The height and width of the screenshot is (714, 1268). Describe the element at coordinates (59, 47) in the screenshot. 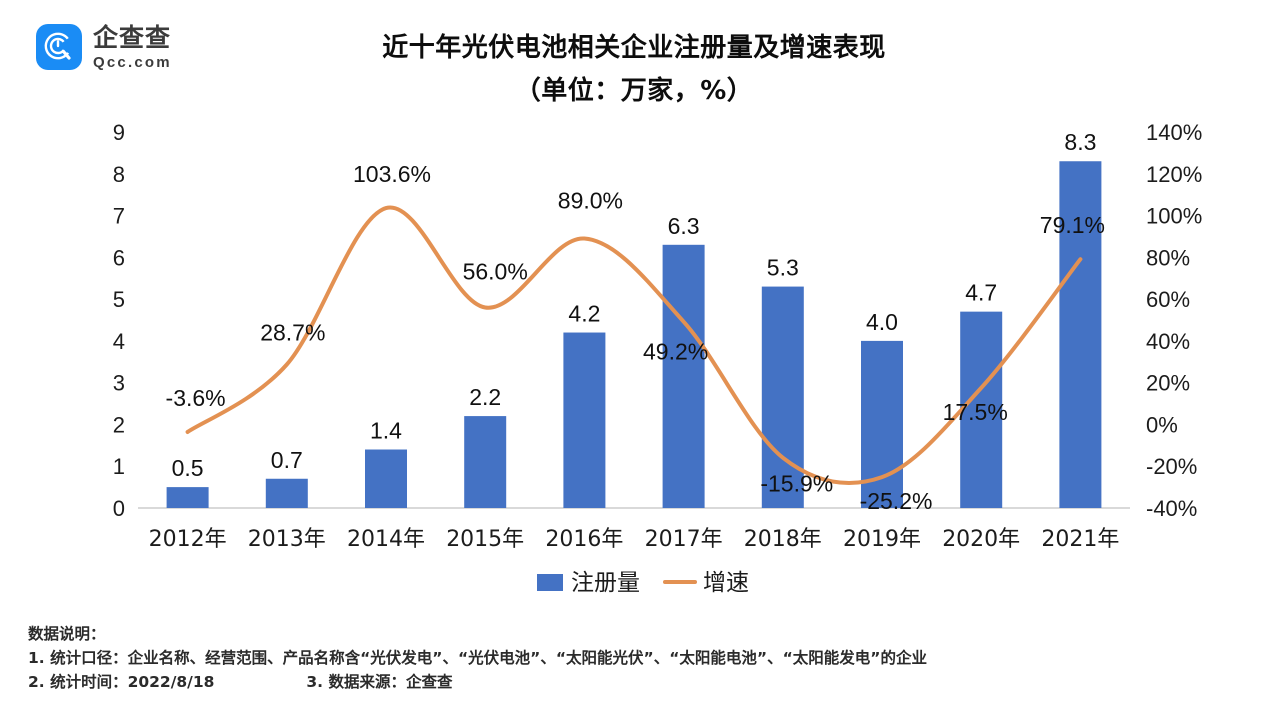

I see `qcc-logo-icon` at that location.